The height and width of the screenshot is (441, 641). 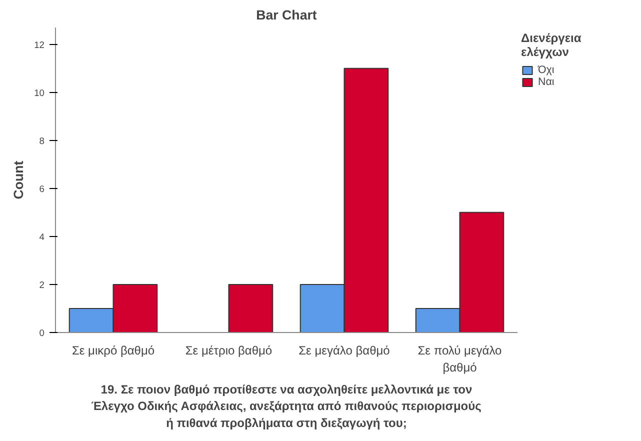 What do you see at coordinates (39, 45) in the screenshot?
I see `y-tick-label: 12` at bounding box center [39, 45].